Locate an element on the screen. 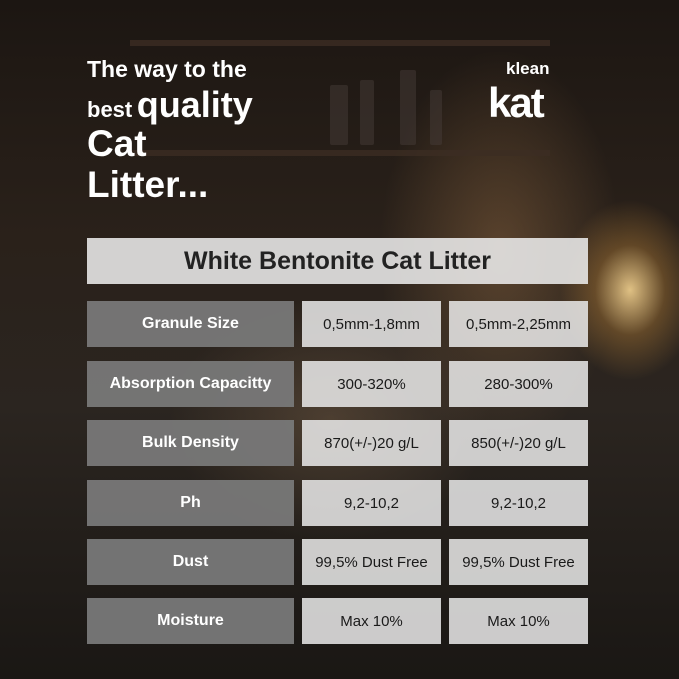  logo-klean: klean is located at coordinates (528, 68).